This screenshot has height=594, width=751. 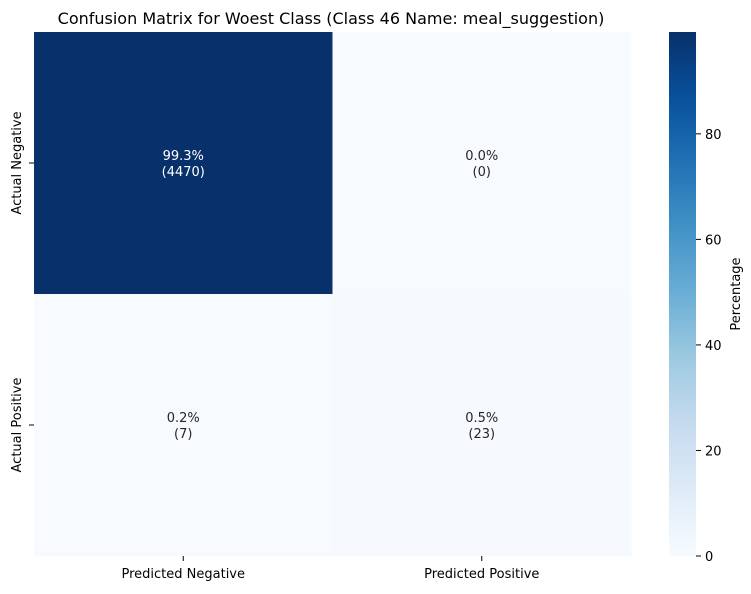 I want to click on y-tick-label: Actual Positive, so click(x=17, y=425).